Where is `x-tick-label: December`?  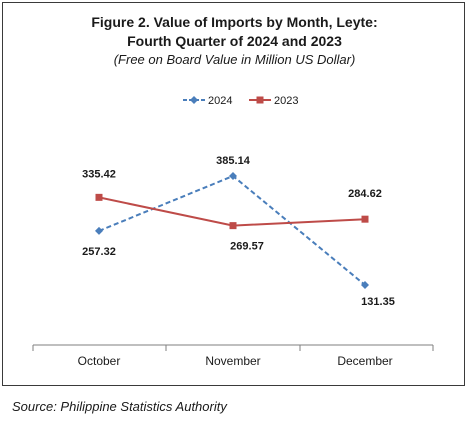 x-tick-label: December is located at coordinates (364, 361).